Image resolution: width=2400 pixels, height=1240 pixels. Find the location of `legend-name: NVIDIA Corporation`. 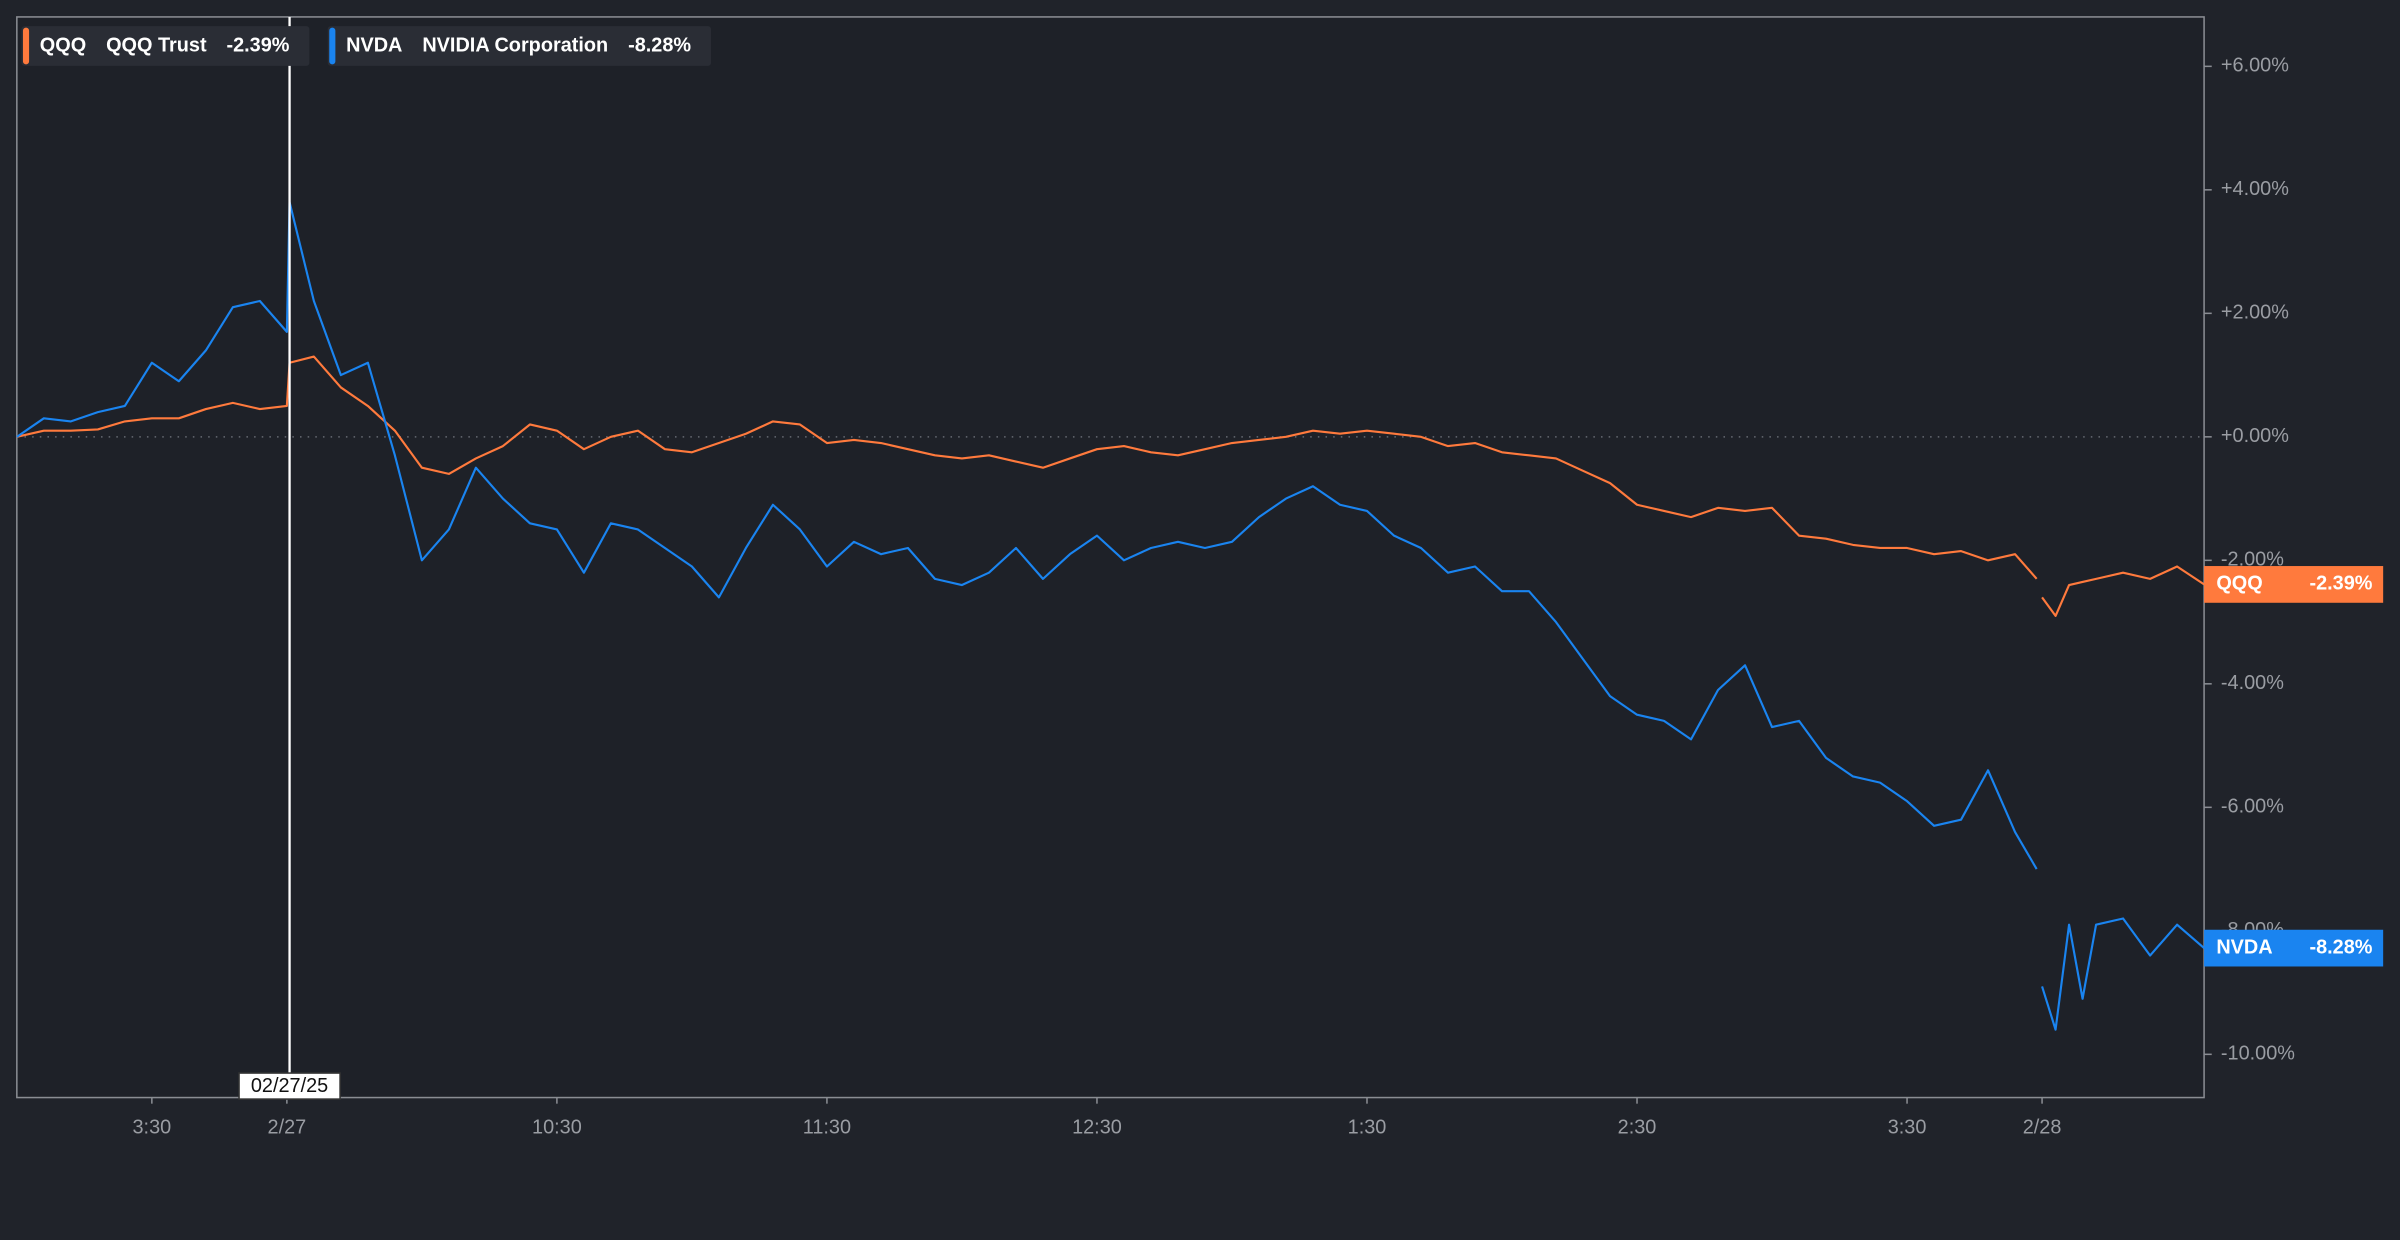

legend-name: NVIDIA Corporation is located at coordinates (515, 45).